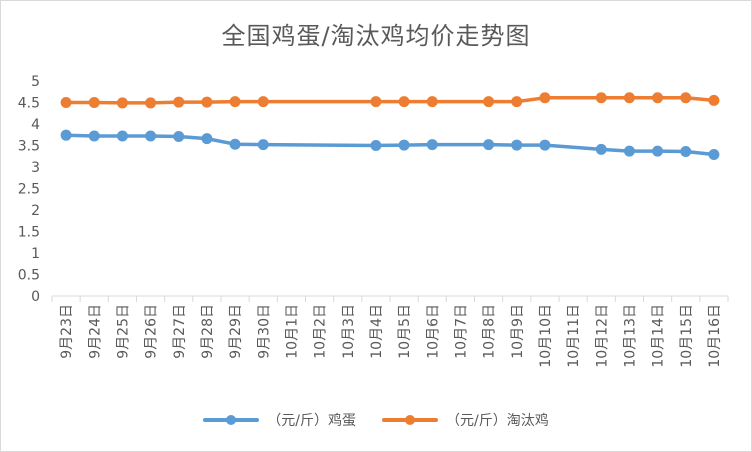 This screenshot has width=752, height=452. I want to click on x-tick-label: 10月14日, so click(659, 336).